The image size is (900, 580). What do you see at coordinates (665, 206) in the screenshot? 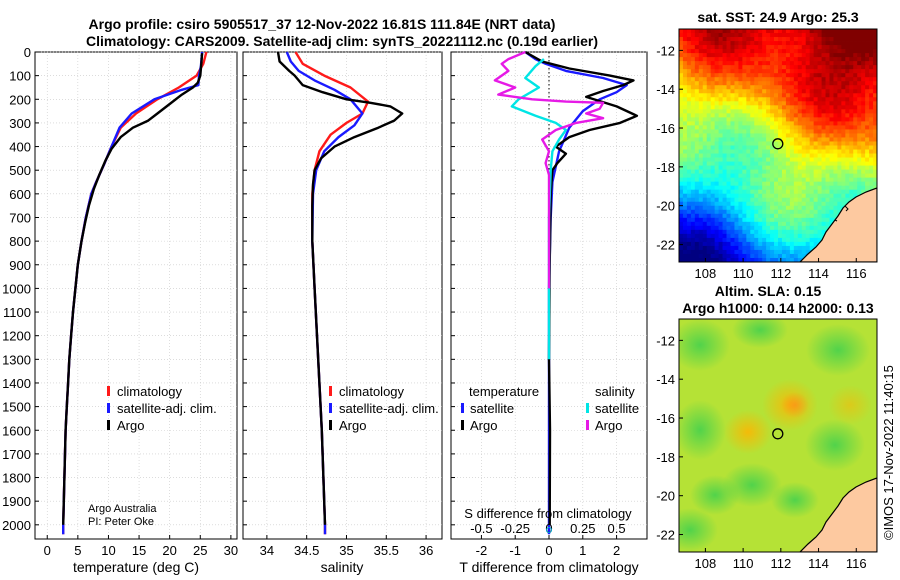
I see `map-y-tick-label: -20` at bounding box center [665, 206].